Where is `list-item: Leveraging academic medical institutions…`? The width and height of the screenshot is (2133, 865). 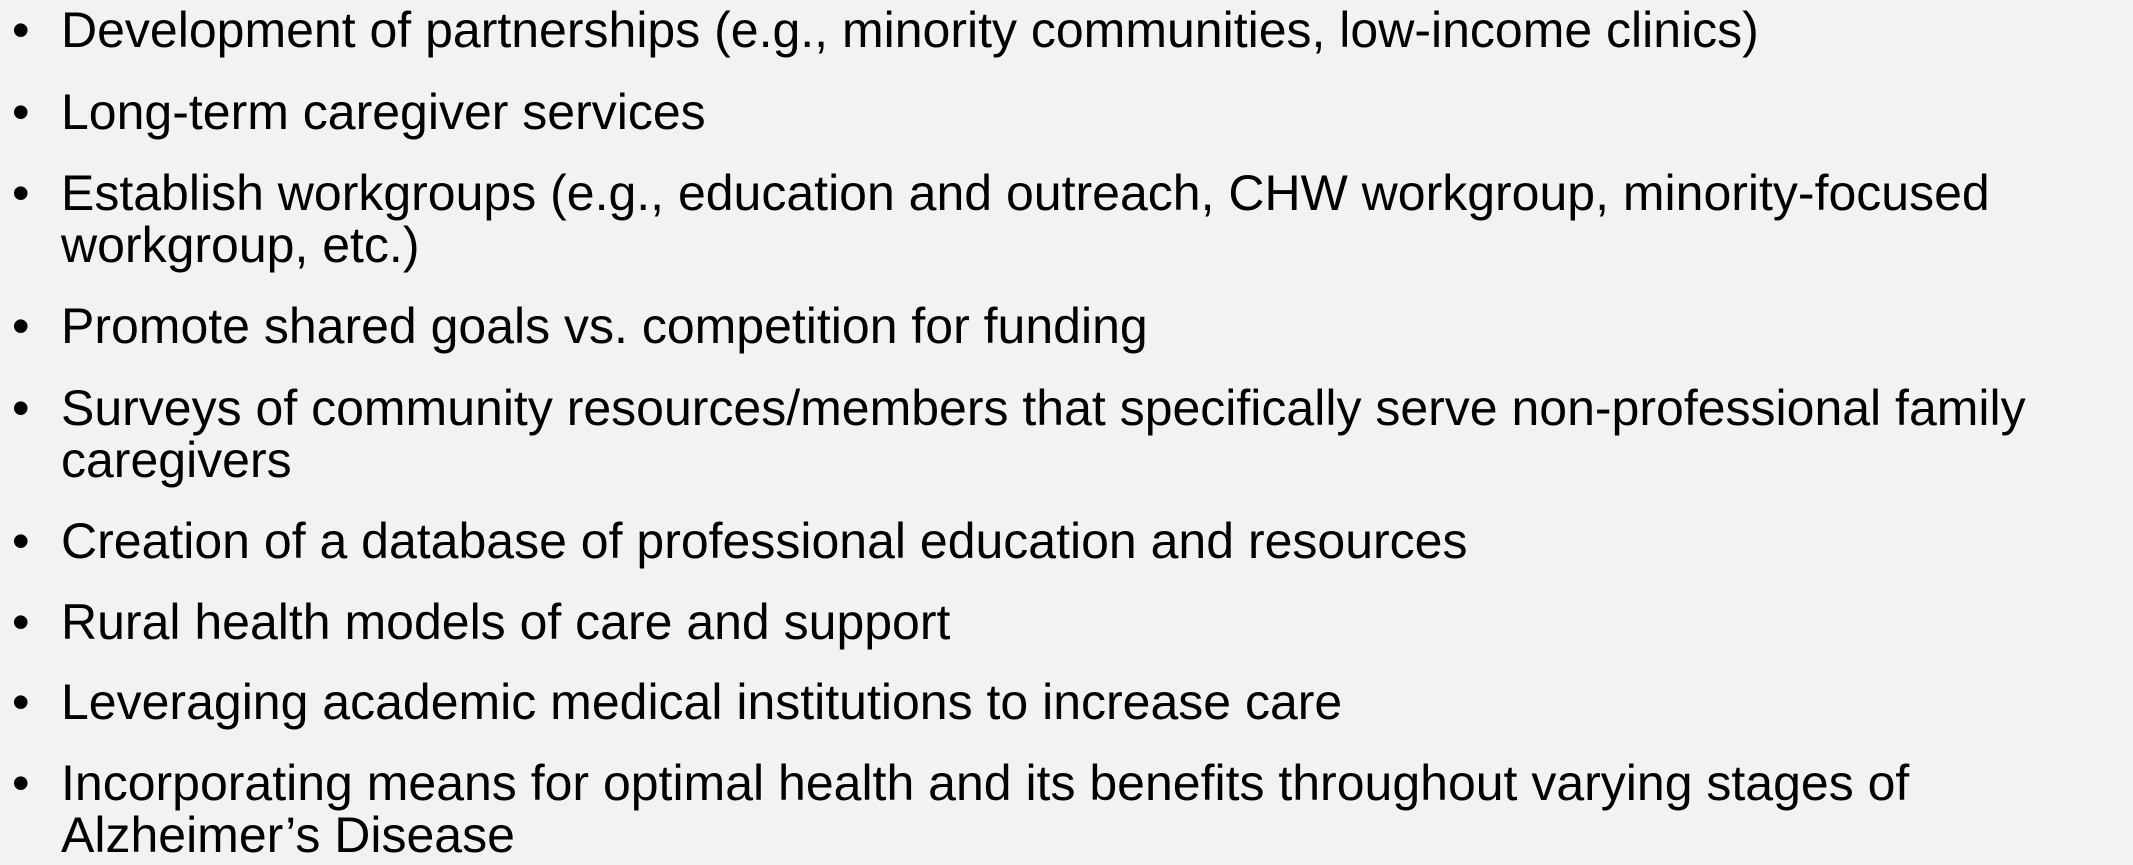 list-item: Leveraging academic medical institutions… is located at coordinates (702, 702).